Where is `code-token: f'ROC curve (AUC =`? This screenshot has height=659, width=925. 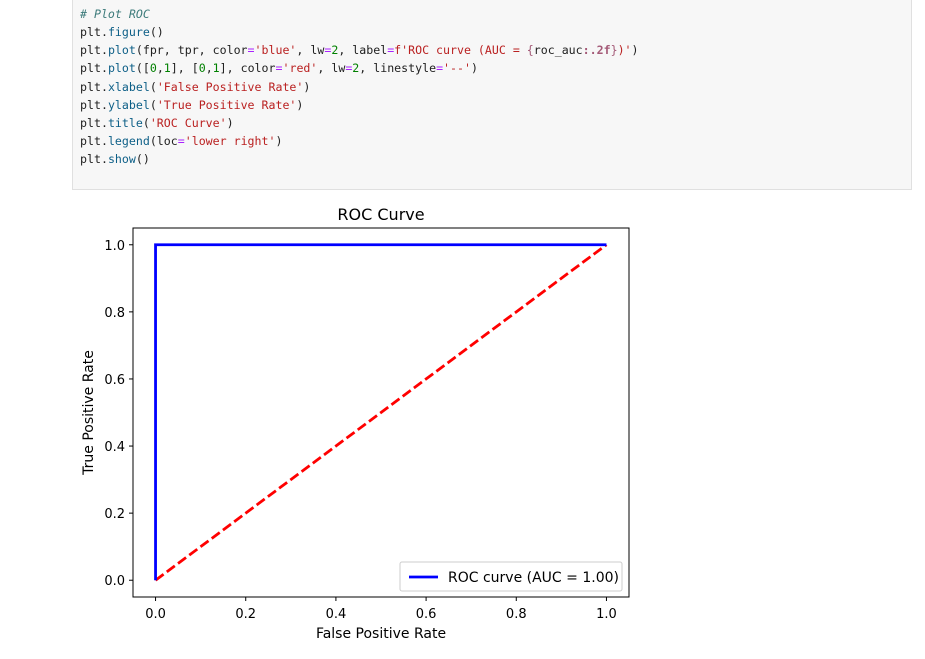 code-token: f'ROC curve (AUC = is located at coordinates (460, 50).